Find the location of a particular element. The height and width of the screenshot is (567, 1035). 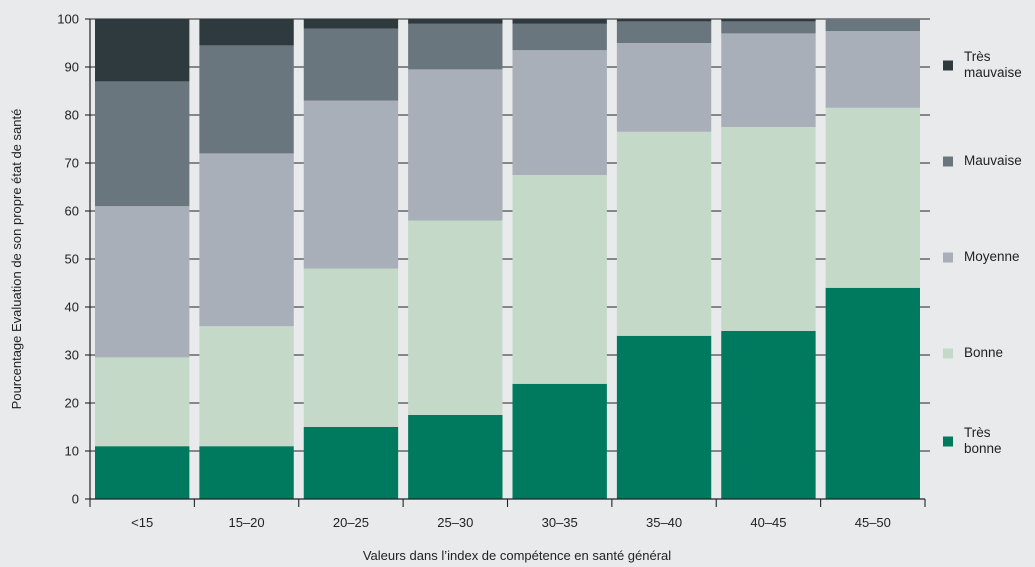

y-tick-label: 70 is located at coordinates (72, 163).